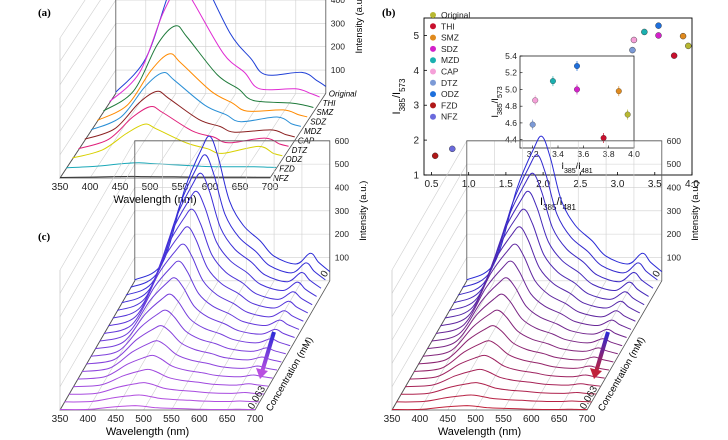 This screenshot has width=728, height=440. What do you see at coordinates (449, 83) in the screenshot?
I see `legend-label-DTZ: DTZ` at bounding box center [449, 83].